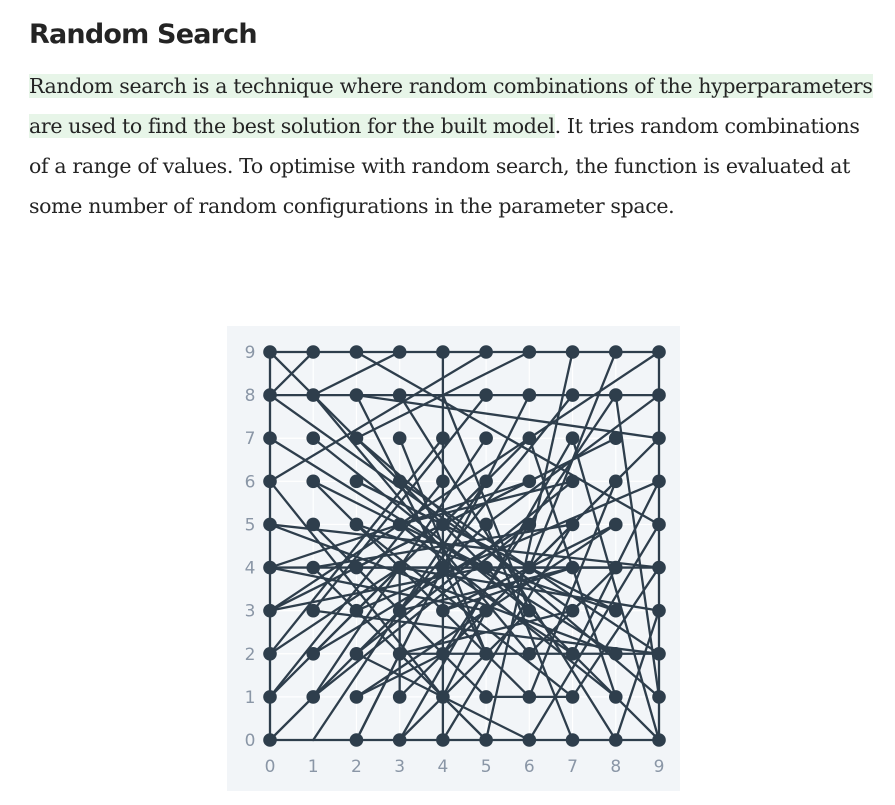 This screenshot has height=805, width=895. I want to click on x-tick-label: 6, so click(529, 767).